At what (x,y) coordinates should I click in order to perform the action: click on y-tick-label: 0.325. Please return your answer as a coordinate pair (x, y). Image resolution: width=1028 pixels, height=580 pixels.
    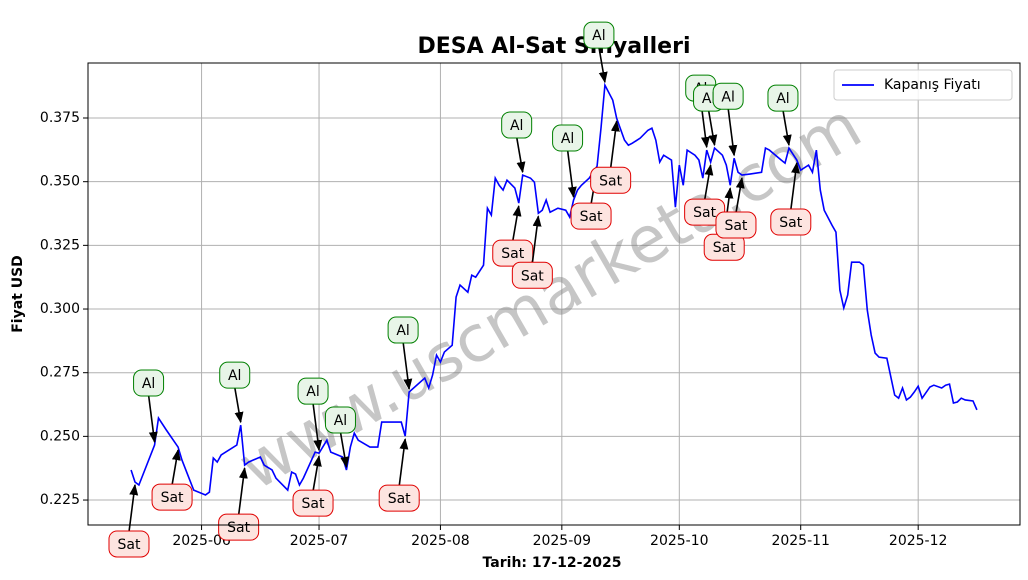
    Looking at the image, I should click on (60, 245).